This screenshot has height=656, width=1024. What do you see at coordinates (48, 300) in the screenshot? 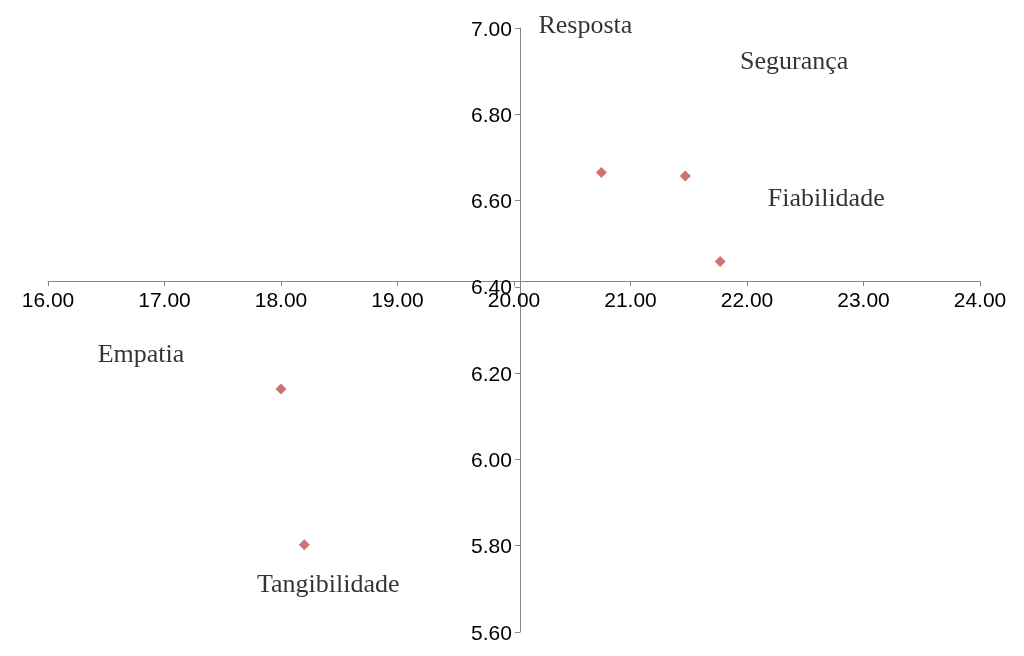
I see `x-tick-label: 16.00` at bounding box center [48, 300].